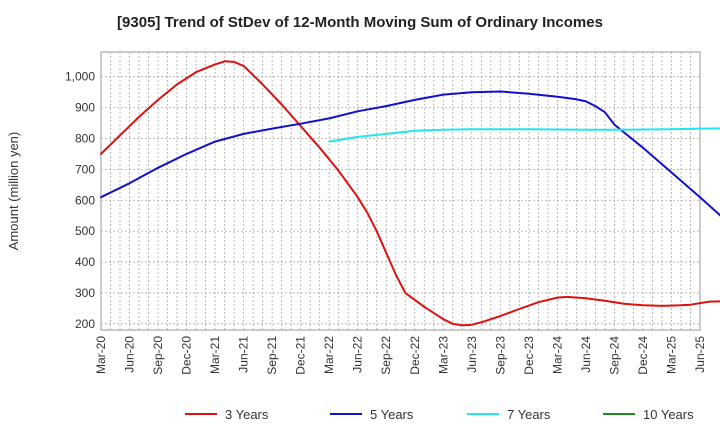  What do you see at coordinates (215, 355) in the screenshot?
I see `x-tick-label: Mar-21` at bounding box center [215, 355].